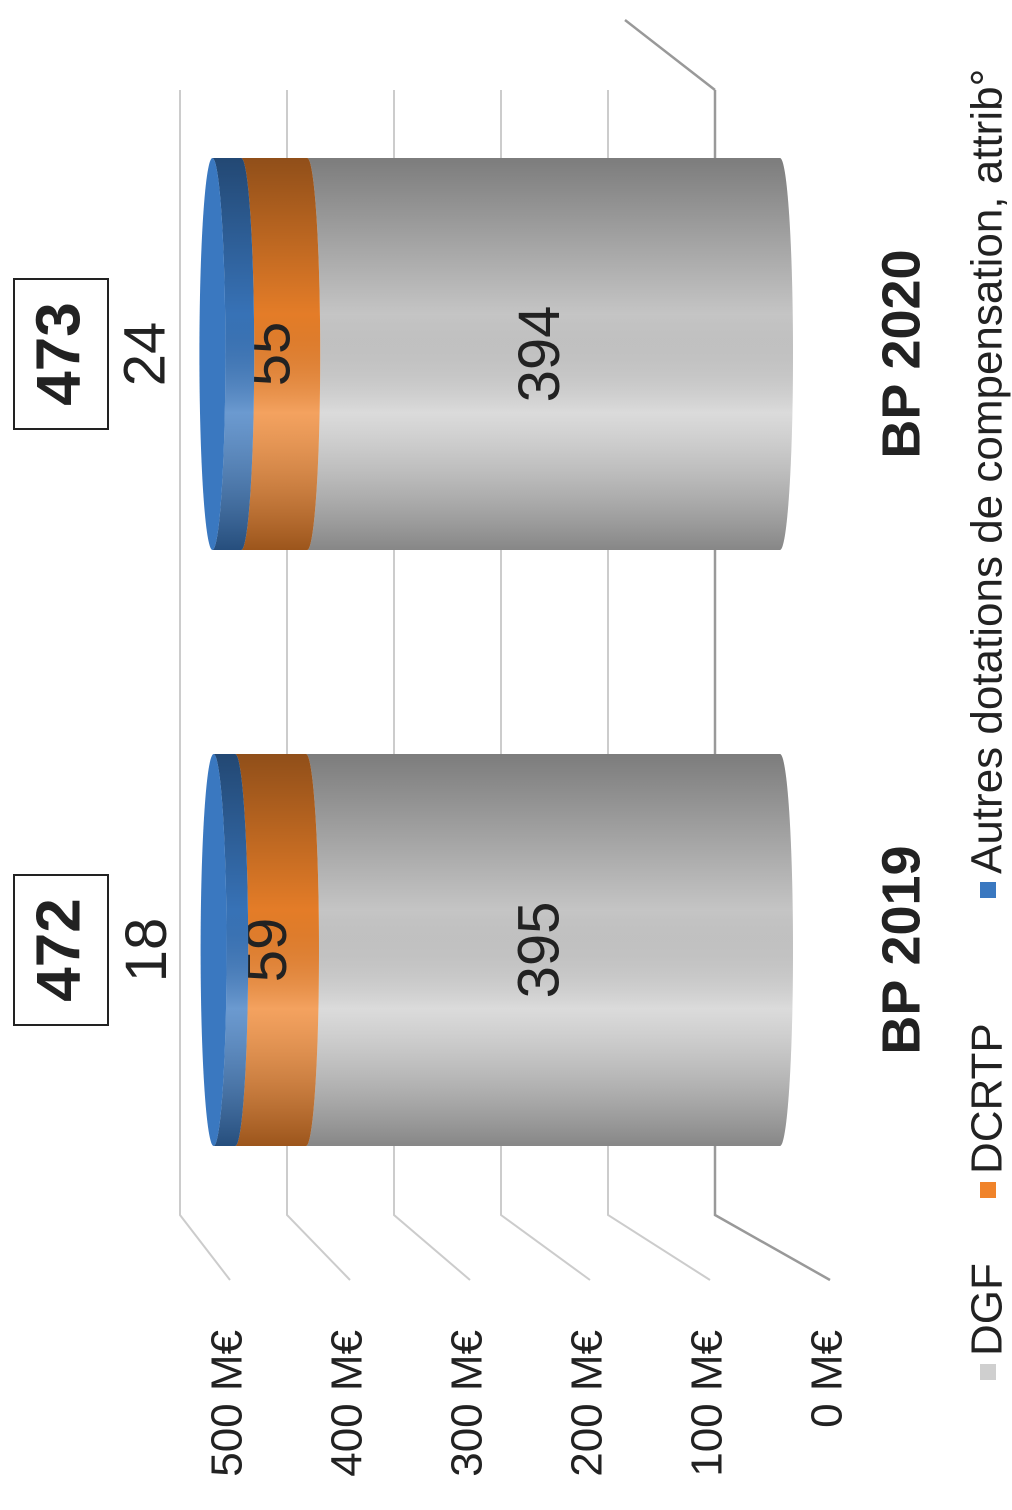 The height and width of the screenshot is (1510, 1012). What do you see at coordinates (227, 1403) in the screenshot?
I see `y-tick-label: 500 M€` at bounding box center [227, 1403].